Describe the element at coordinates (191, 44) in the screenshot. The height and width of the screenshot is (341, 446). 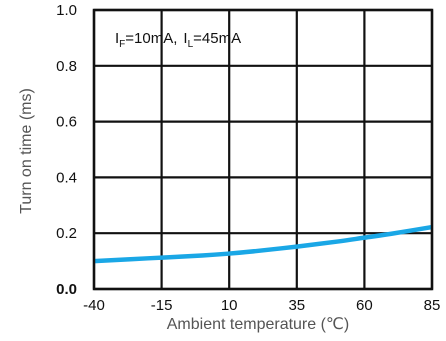
I see `il-subscript: L` at that location.